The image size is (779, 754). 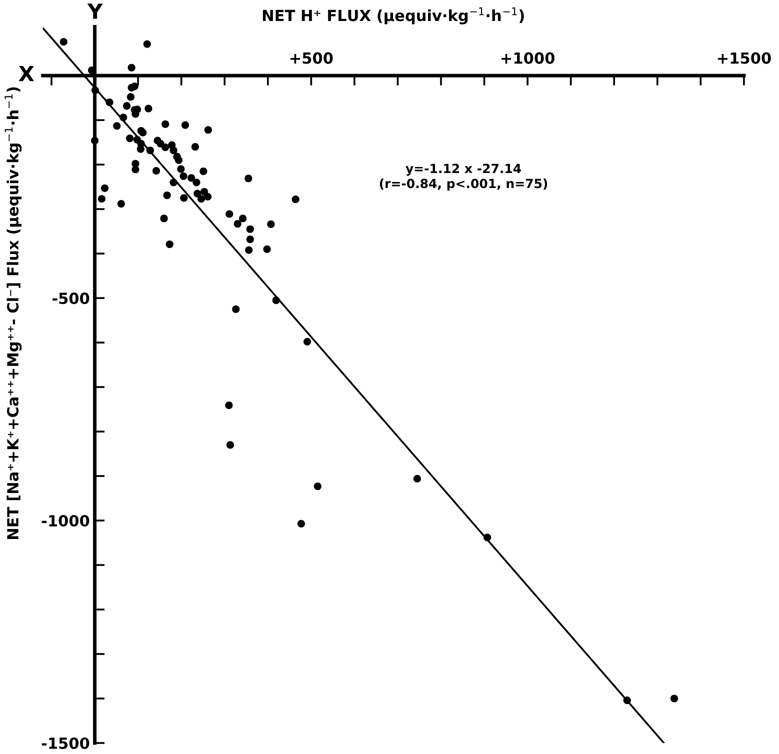 I want to click on y-tick-label: -1500, so click(x=66, y=743).